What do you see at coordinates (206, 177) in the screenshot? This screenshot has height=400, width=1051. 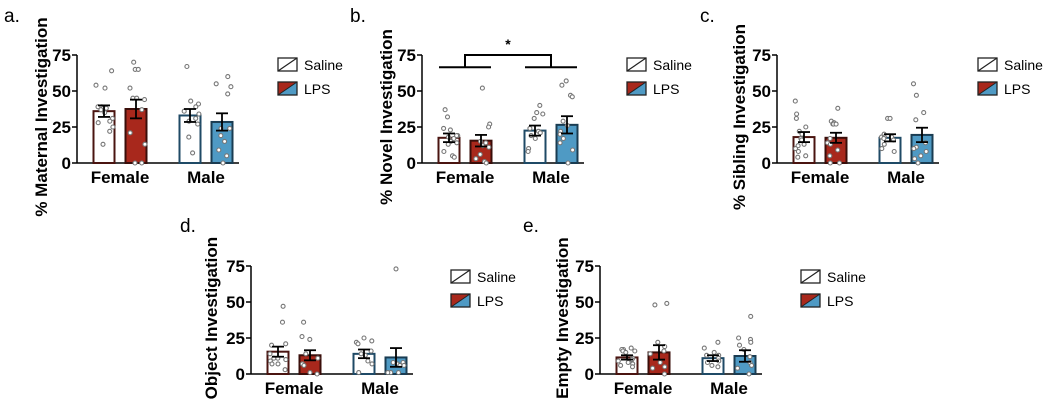 I see `x-tick-label: Male` at bounding box center [206, 177].